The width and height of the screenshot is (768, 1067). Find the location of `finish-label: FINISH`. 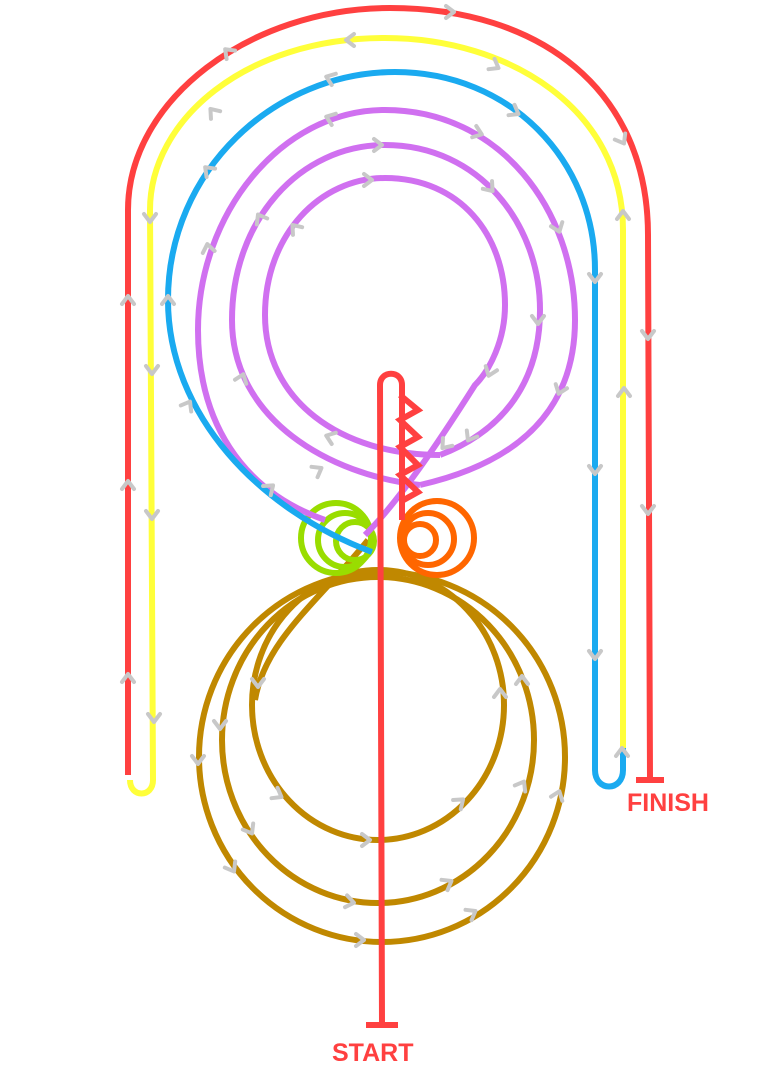

finish-label: FINISH is located at coordinates (668, 803).